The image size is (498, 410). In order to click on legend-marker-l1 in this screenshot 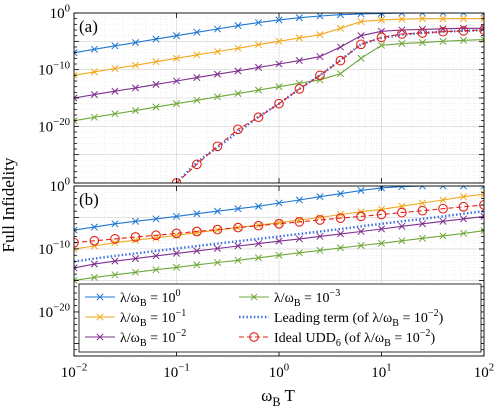, I will do `click(100, 317)`.